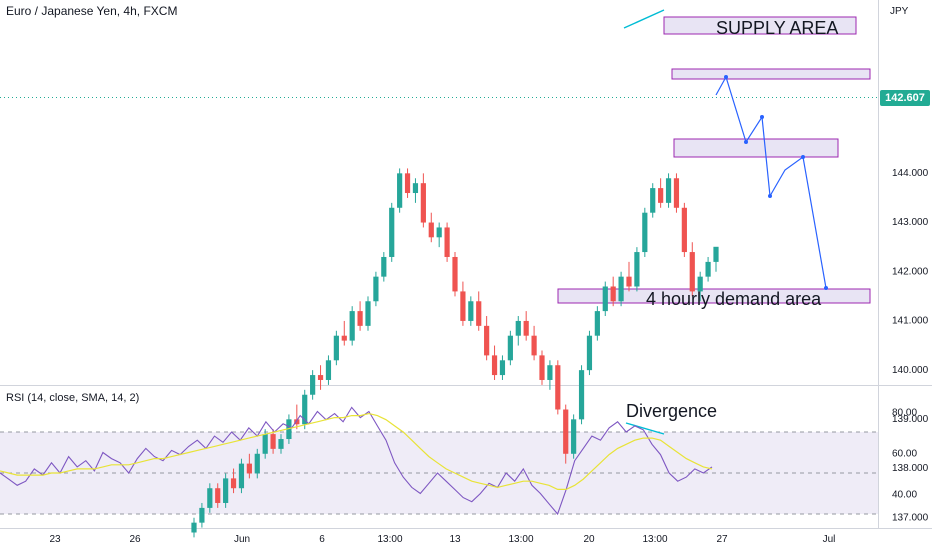  What do you see at coordinates (910, 468) in the screenshot?
I see `price-tick-label: 138.000` at bounding box center [910, 468].